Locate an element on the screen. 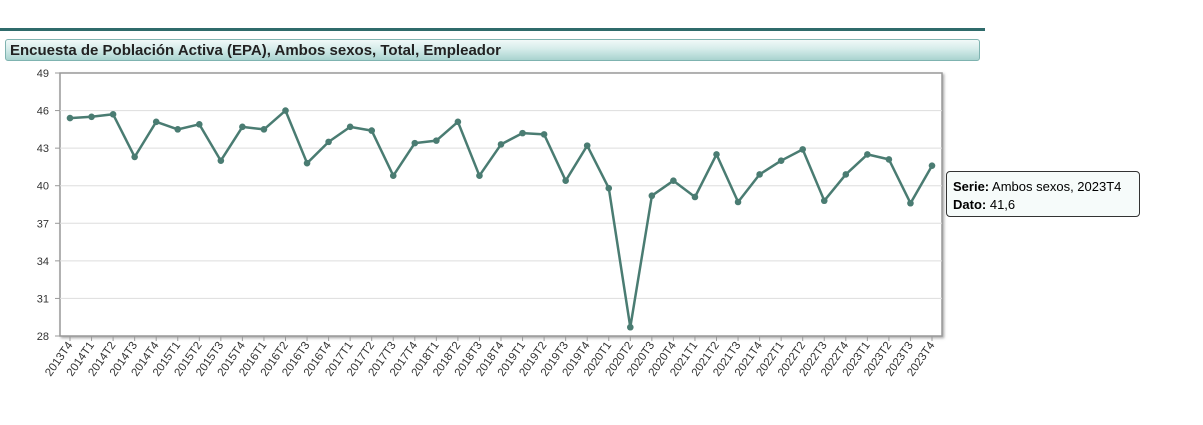  tooltip-serie-label: Serie: is located at coordinates (971, 186).